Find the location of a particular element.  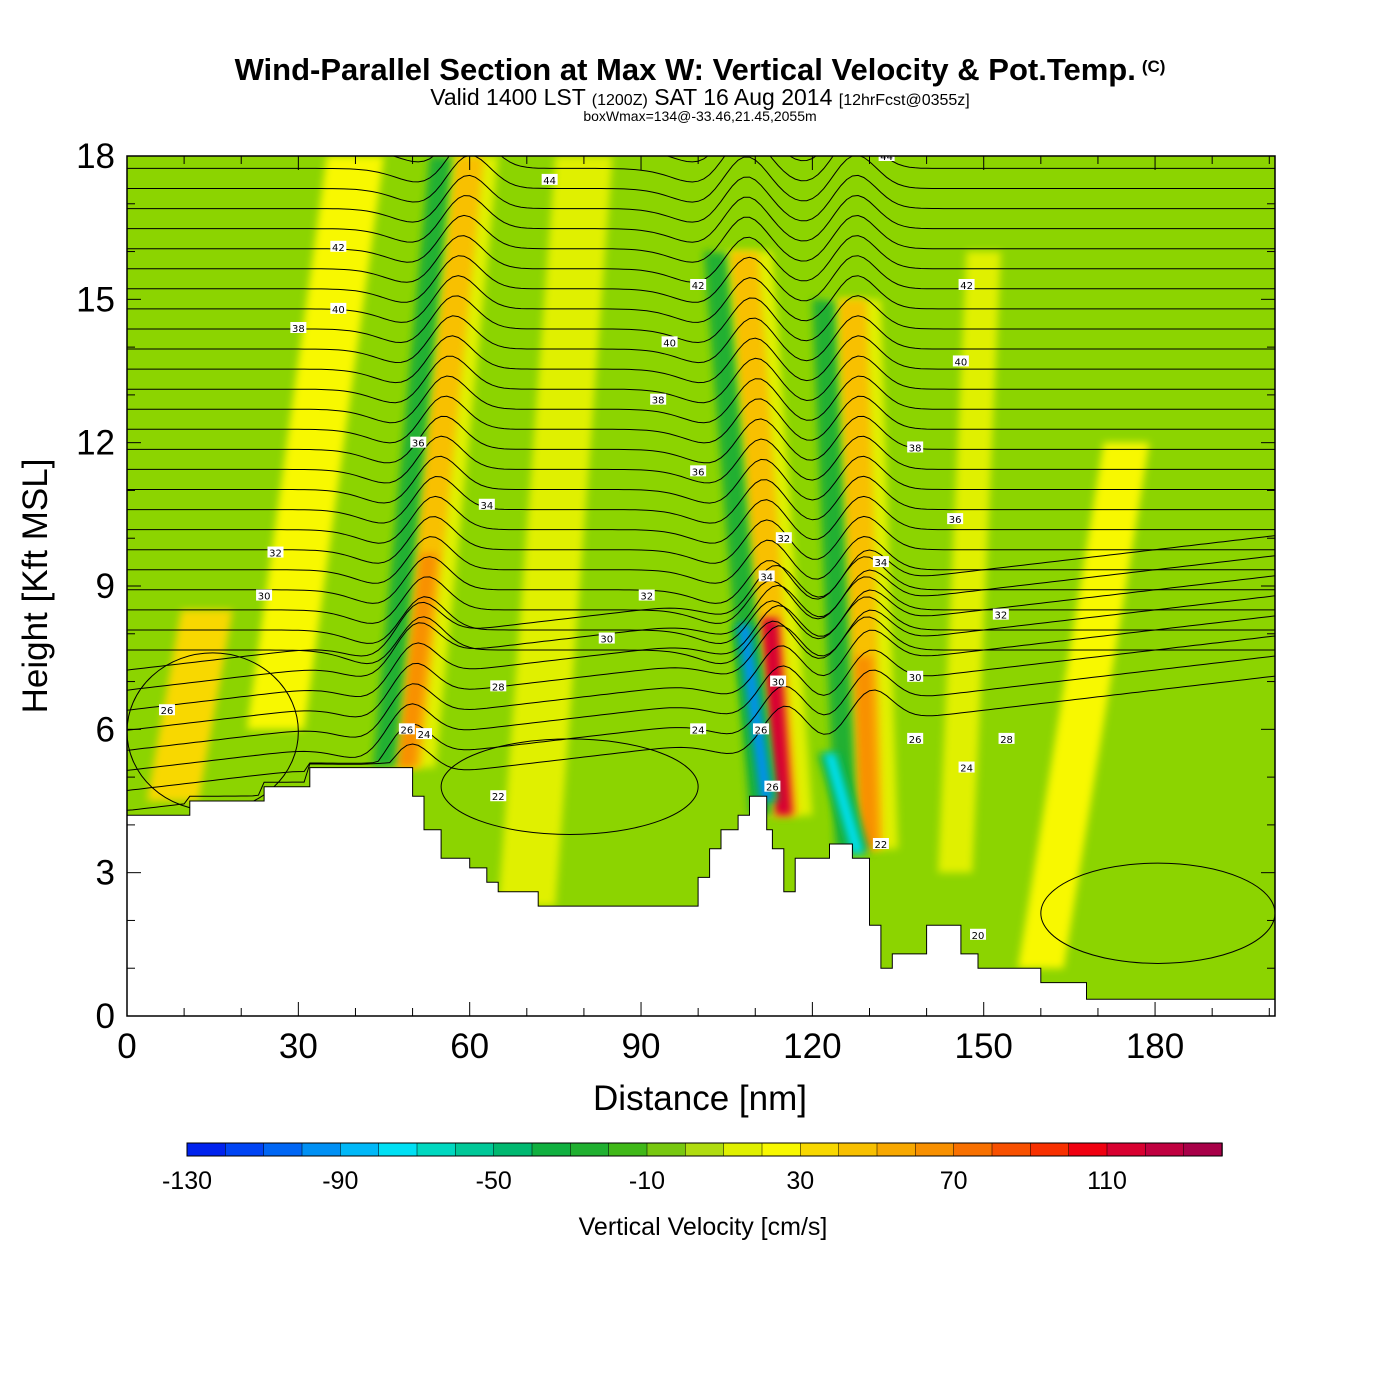

contour-label-text: 22 is located at coordinates (498, 797).